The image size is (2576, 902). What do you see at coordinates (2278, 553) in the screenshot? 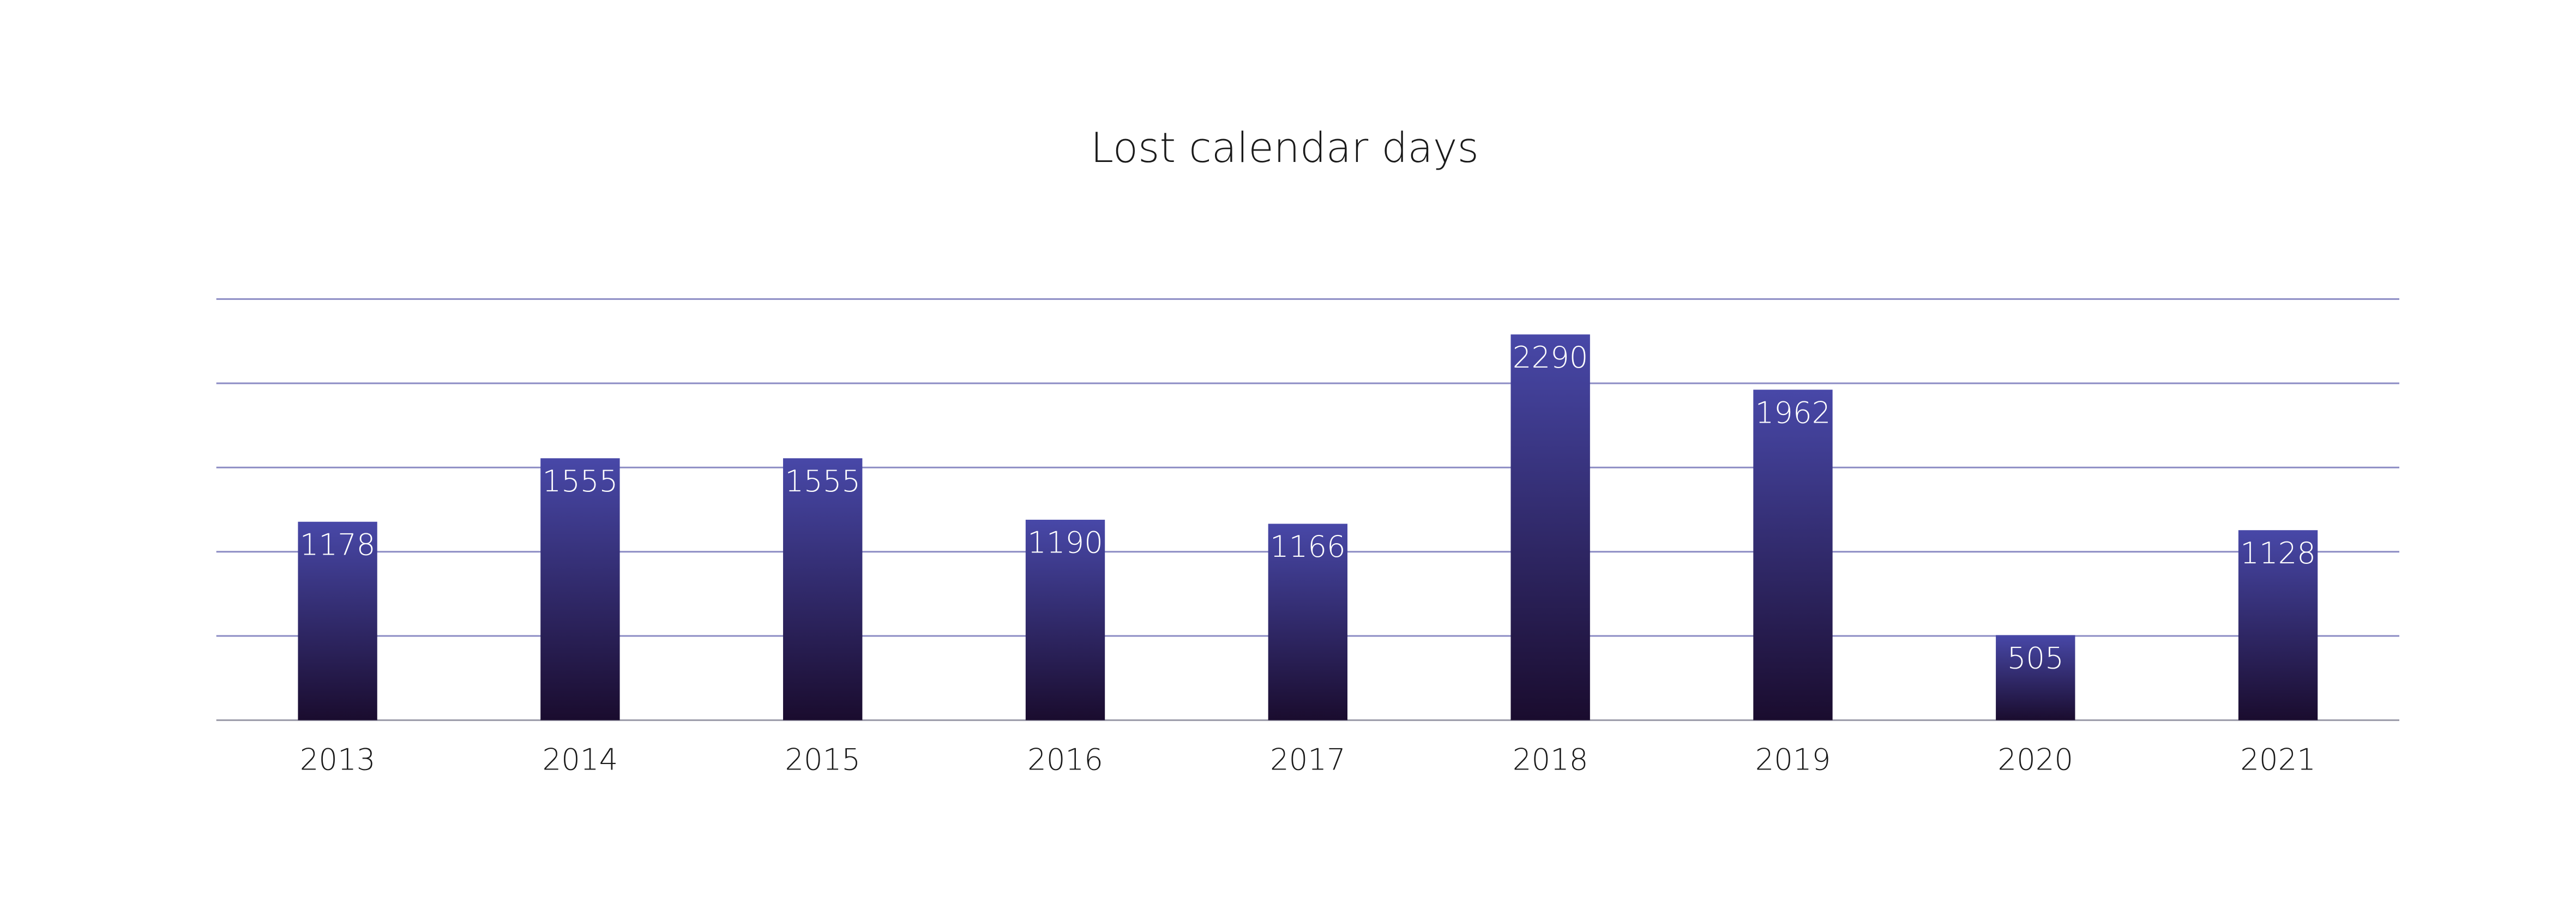
I see `value-label: 1128` at bounding box center [2278, 553].